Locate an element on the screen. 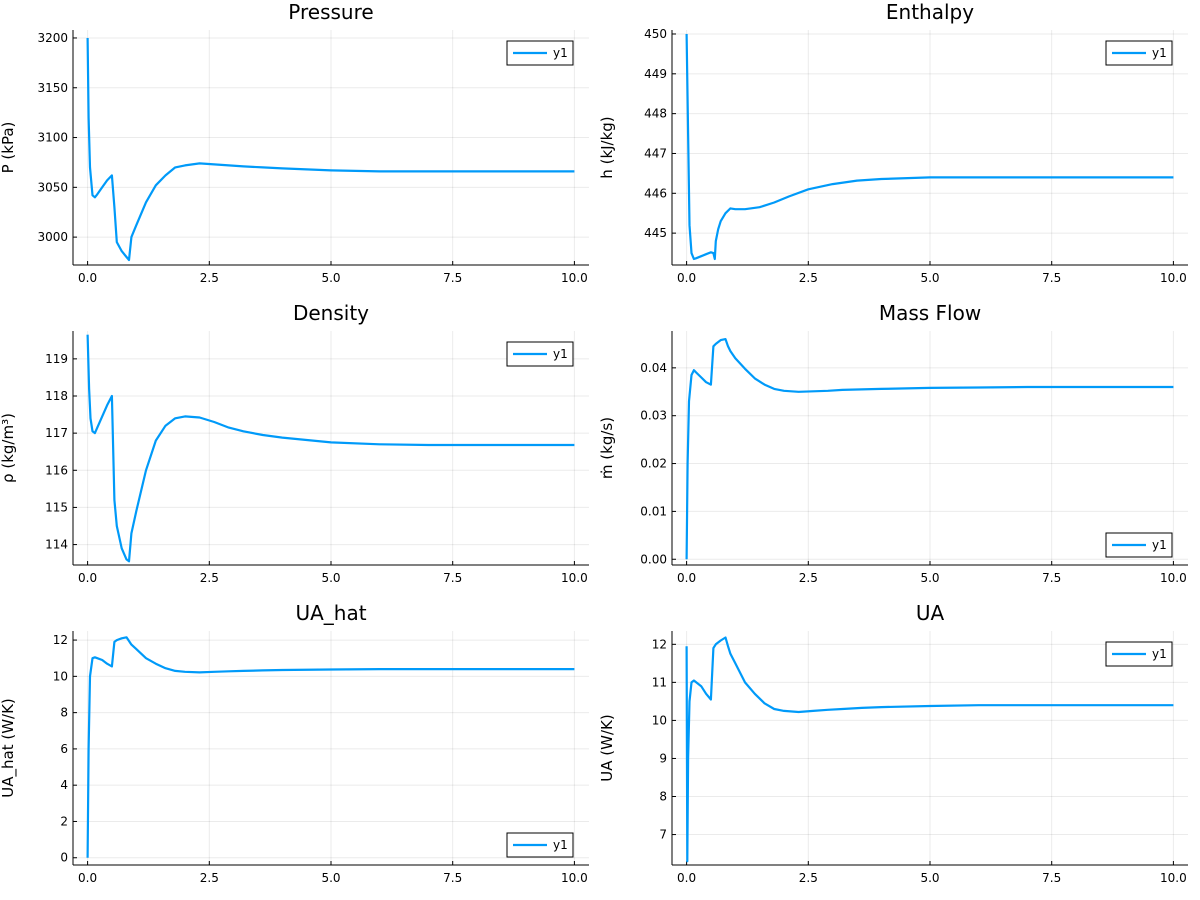 This screenshot has height=900, width=1200. y-tick-label: 11 is located at coordinates (659, 682).